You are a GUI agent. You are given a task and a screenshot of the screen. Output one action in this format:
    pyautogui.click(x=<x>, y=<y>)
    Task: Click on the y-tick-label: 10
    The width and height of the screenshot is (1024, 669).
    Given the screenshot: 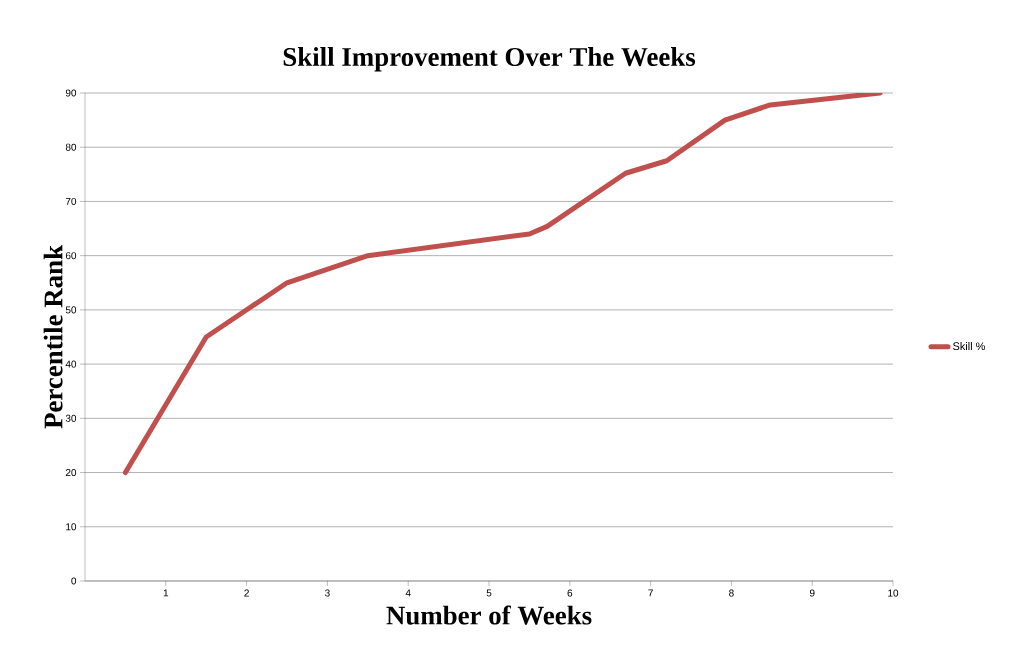 What is the action you would take?
    pyautogui.click(x=71, y=527)
    